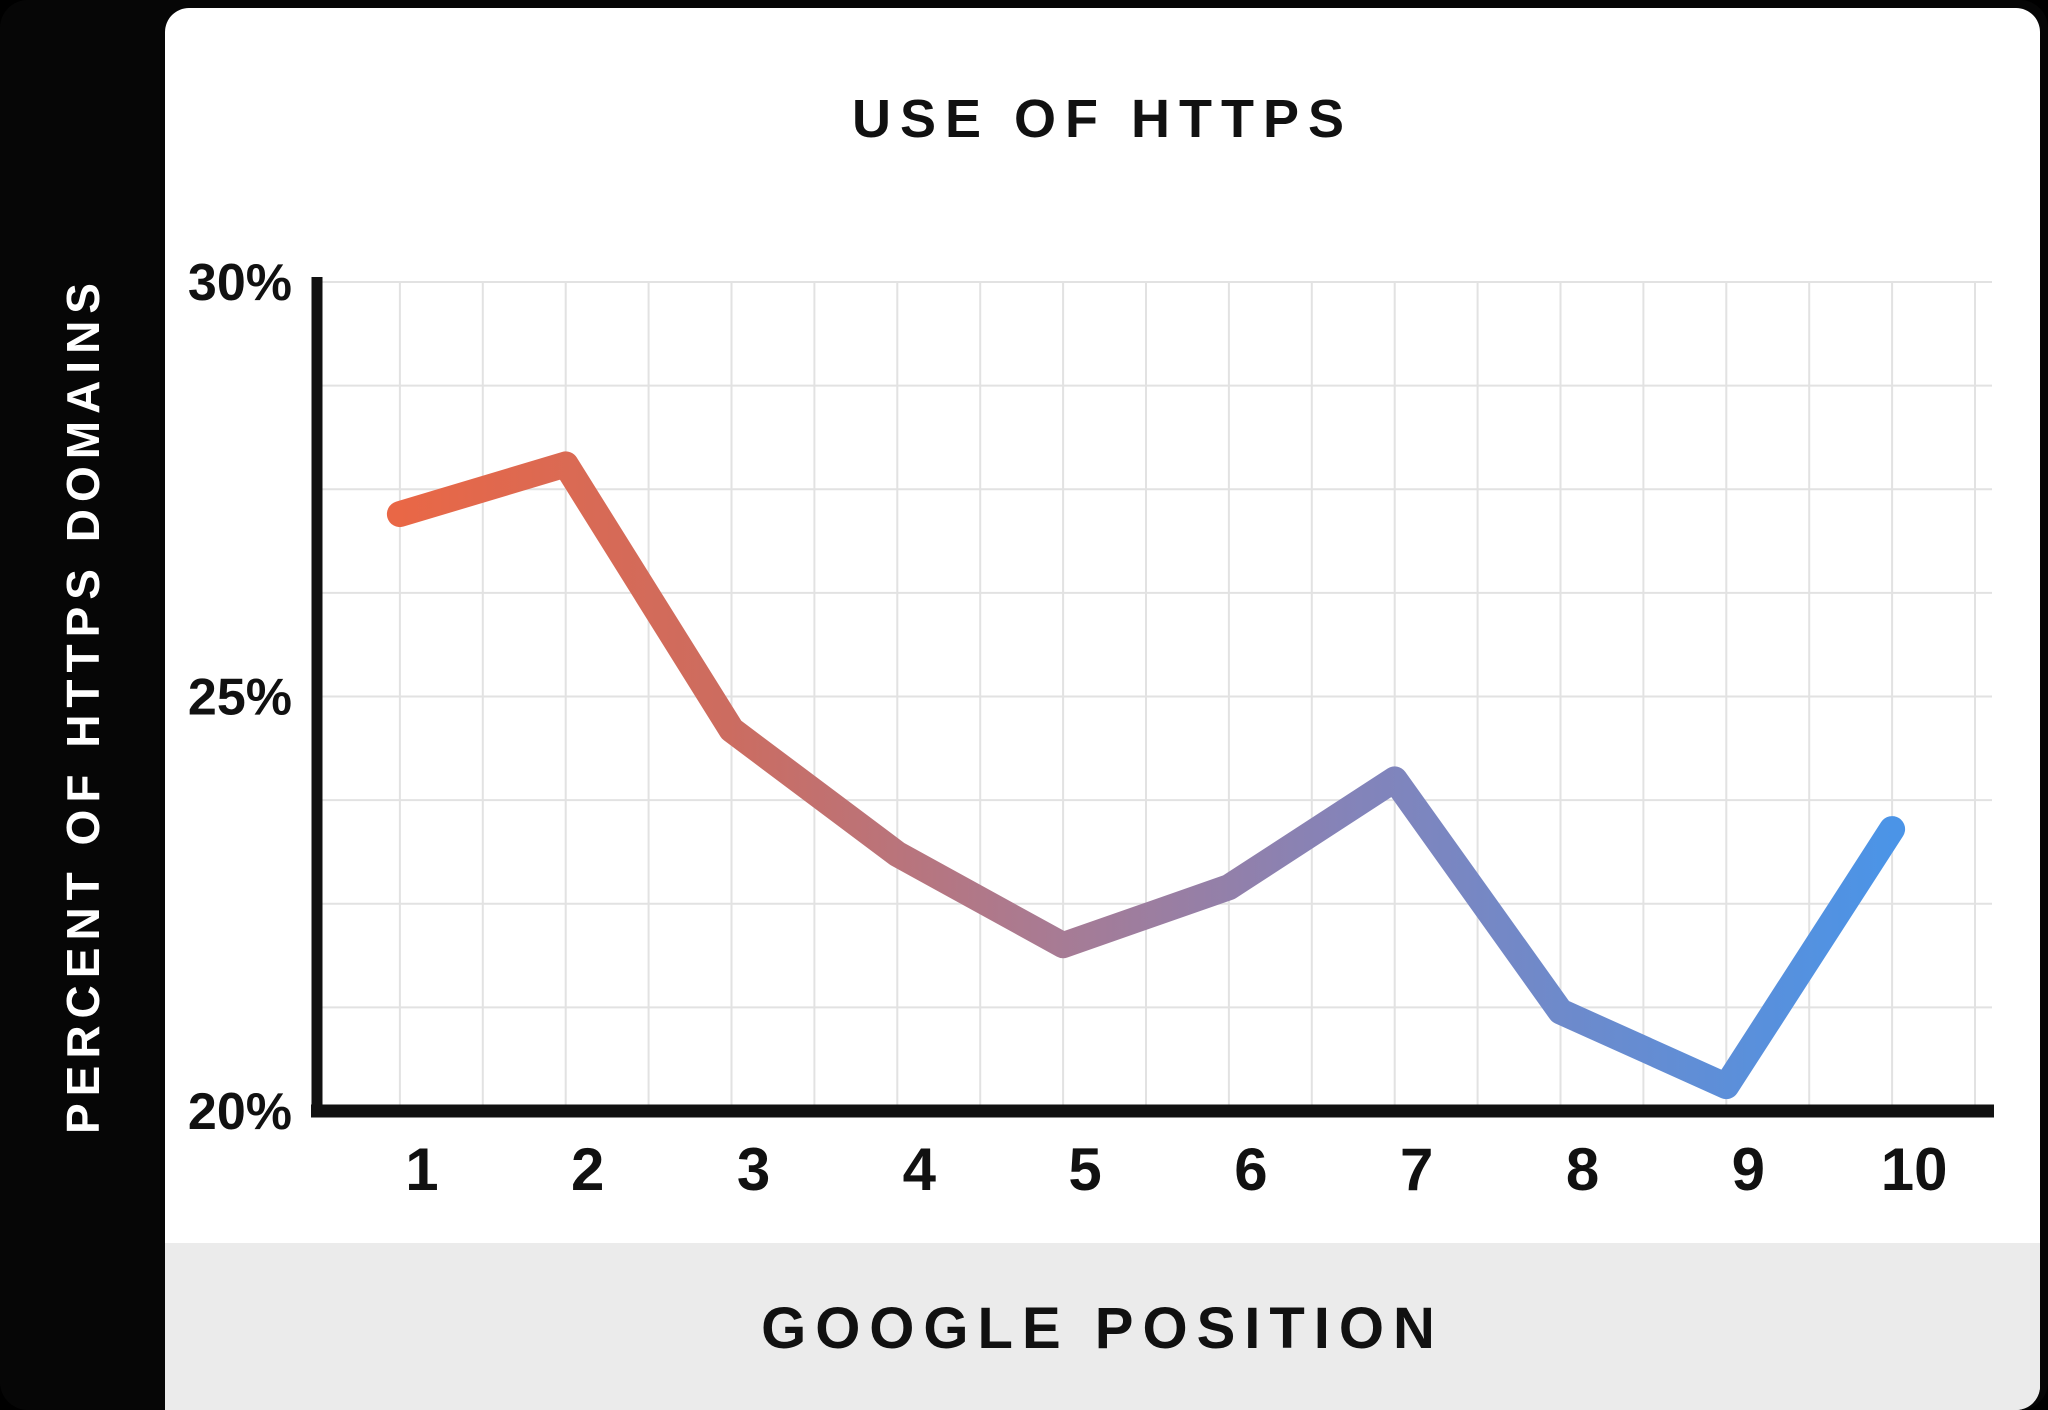 The image size is (2048, 1410). What do you see at coordinates (1748, 1169) in the screenshot?
I see `x-tick-label: 9` at bounding box center [1748, 1169].